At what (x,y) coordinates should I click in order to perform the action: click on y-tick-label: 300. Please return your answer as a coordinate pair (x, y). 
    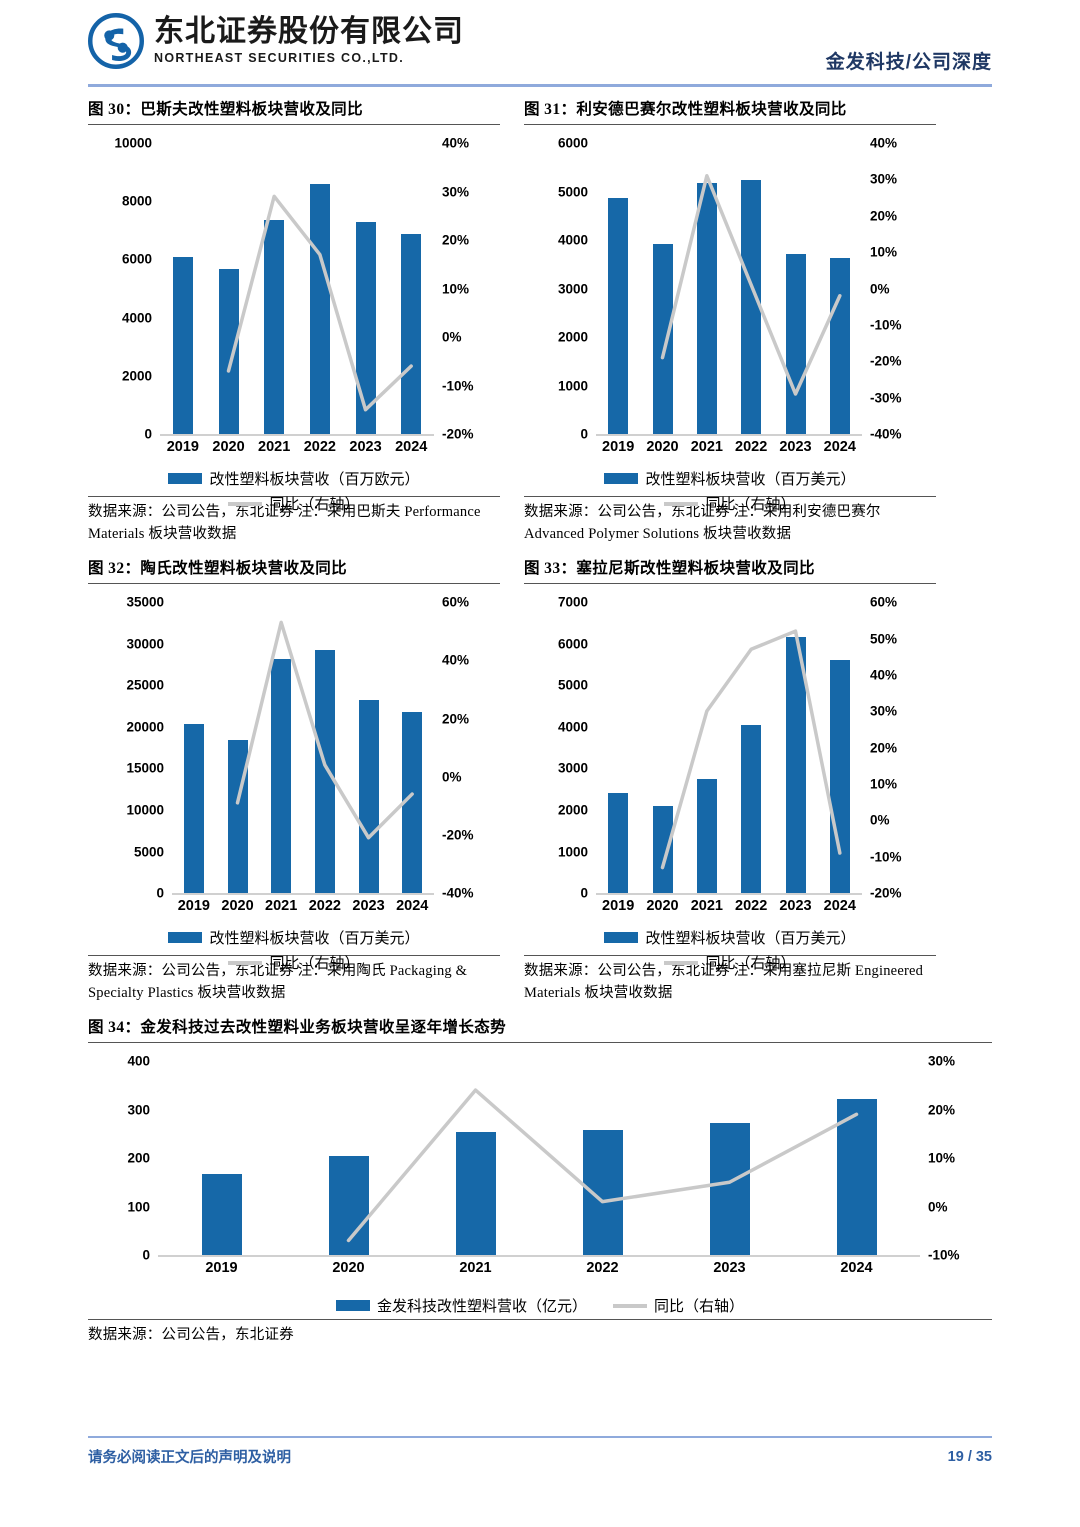
    Looking at the image, I should click on (138, 1110).